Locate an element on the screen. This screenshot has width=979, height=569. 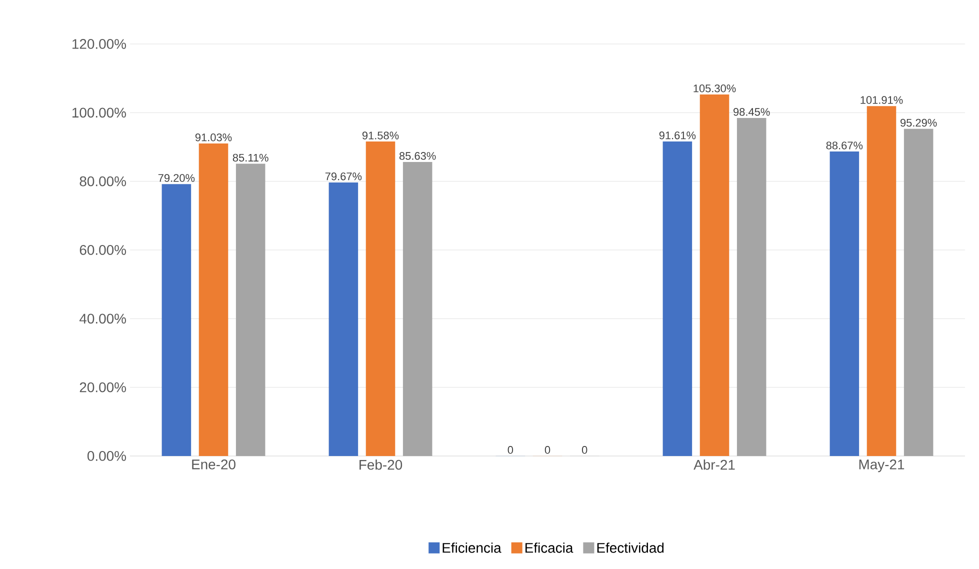
y-tick-label: 100.00% is located at coordinates (99, 113).